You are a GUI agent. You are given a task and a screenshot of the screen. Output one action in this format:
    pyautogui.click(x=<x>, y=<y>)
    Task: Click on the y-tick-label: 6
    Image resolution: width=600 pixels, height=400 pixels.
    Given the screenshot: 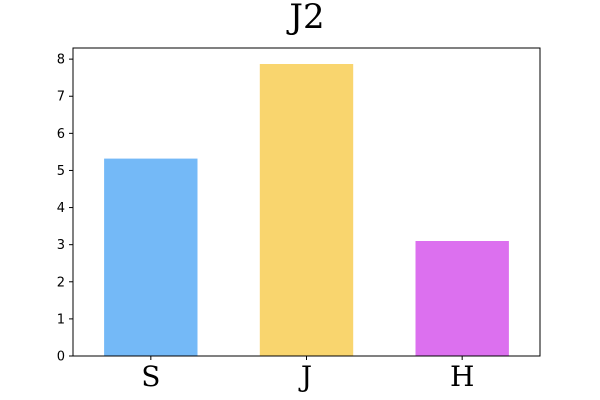 What is the action you would take?
    pyautogui.click(x=61, y=134)
    